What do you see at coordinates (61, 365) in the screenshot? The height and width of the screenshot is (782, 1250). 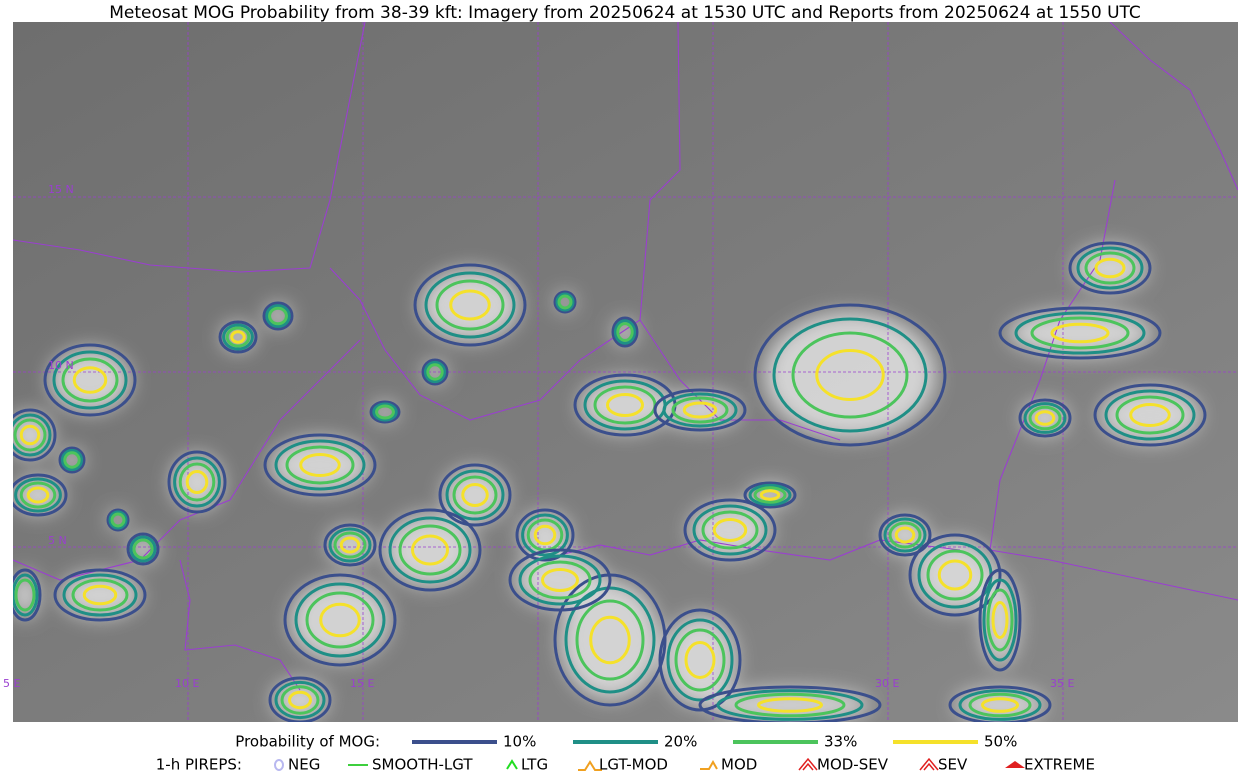 I see `lat-label: 10 N` at bounding box center [61, 365].